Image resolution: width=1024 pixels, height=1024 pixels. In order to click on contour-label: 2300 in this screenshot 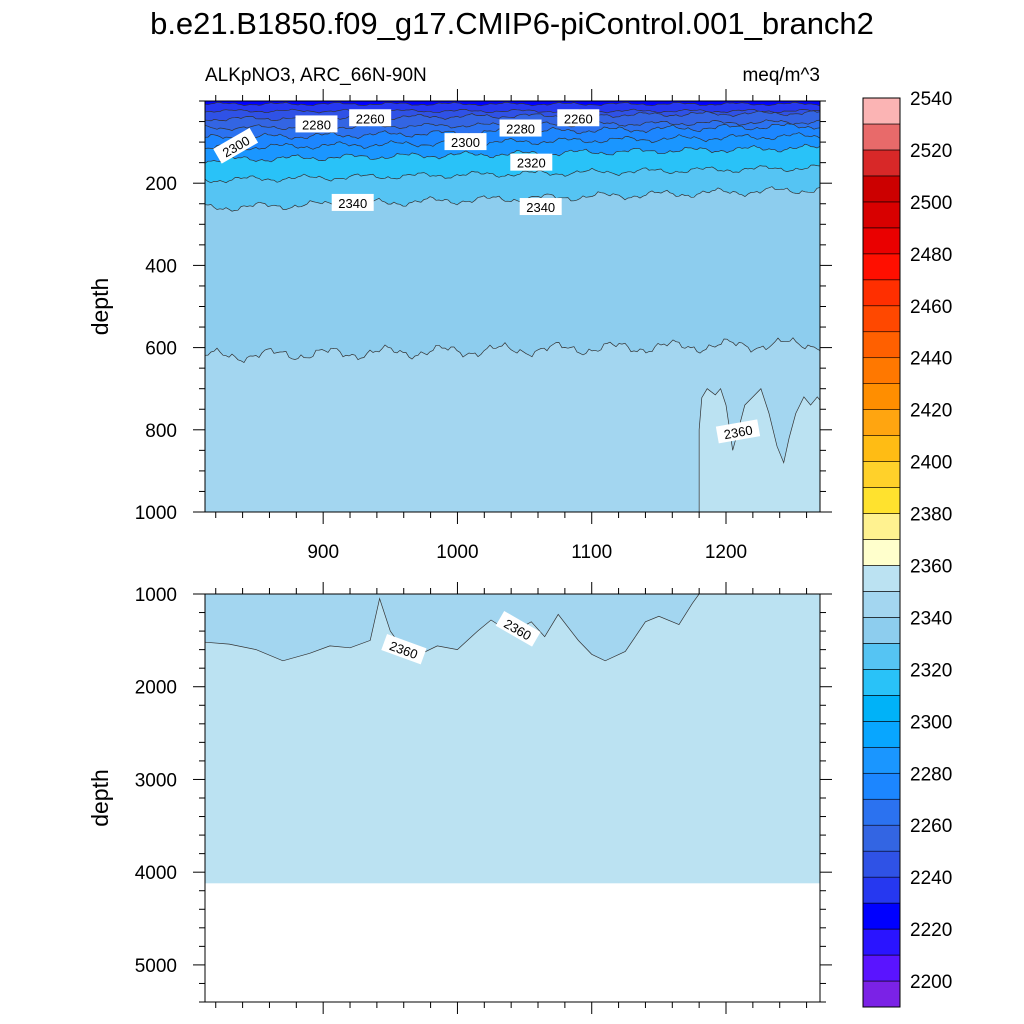, I will do `click(465, 142)`.